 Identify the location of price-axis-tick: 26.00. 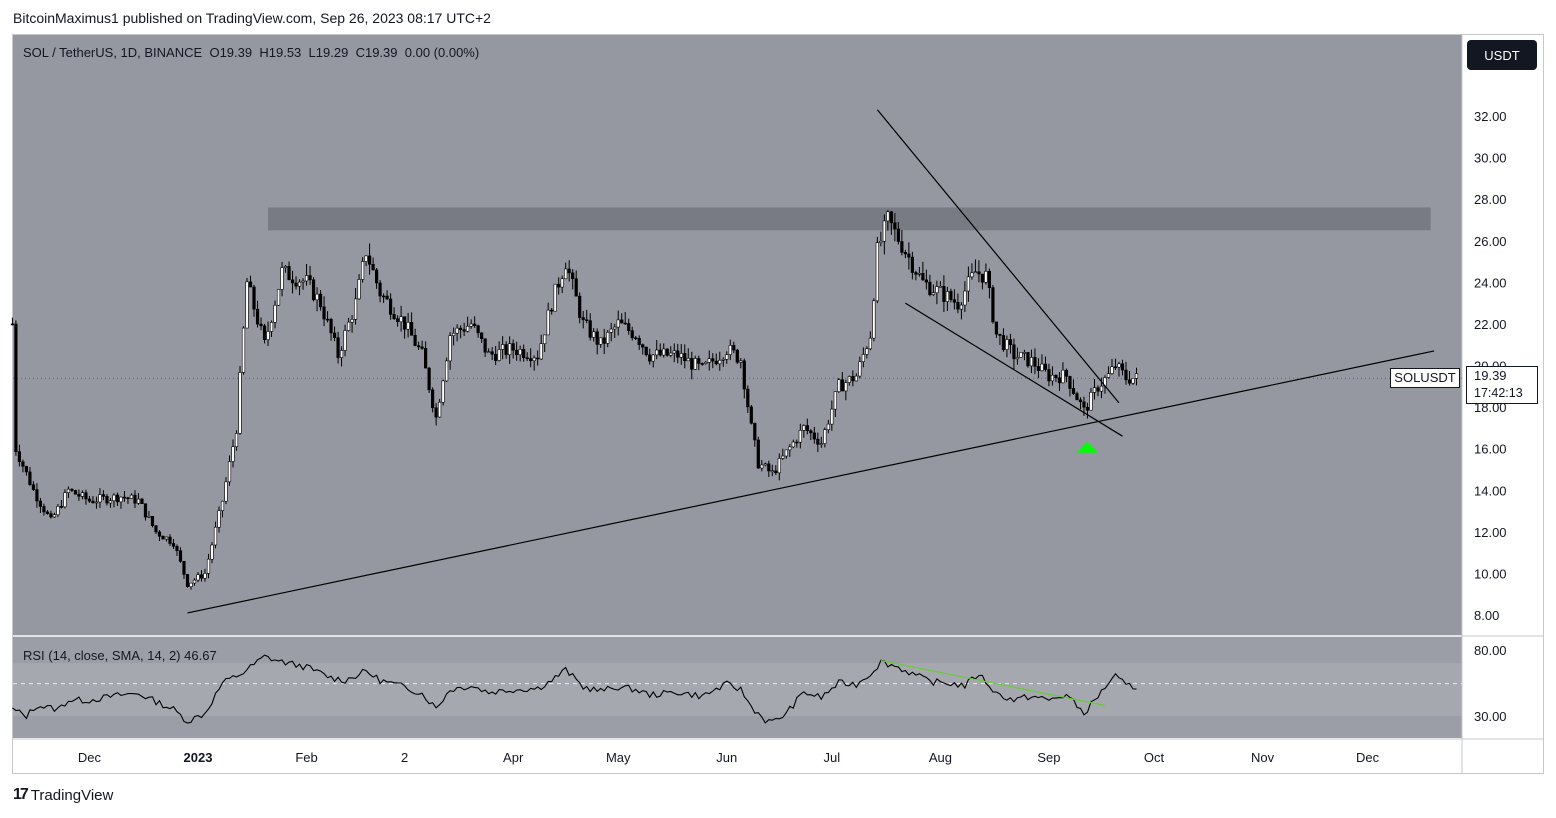
(1490, 241).